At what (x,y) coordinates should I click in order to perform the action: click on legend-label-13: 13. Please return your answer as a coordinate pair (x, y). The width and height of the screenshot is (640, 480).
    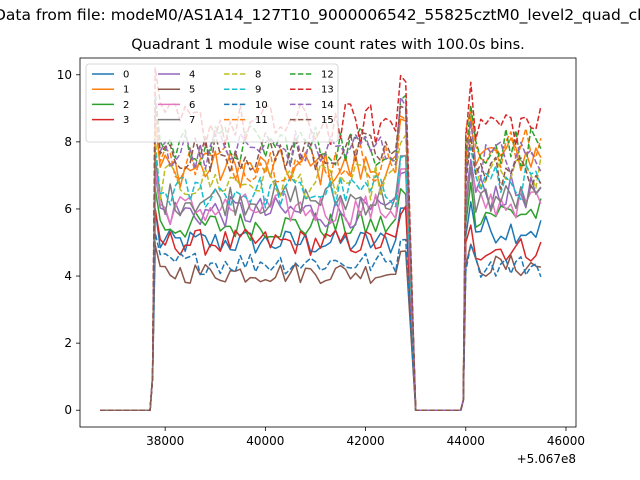
    Looking at the image, I should click on (327, 90).